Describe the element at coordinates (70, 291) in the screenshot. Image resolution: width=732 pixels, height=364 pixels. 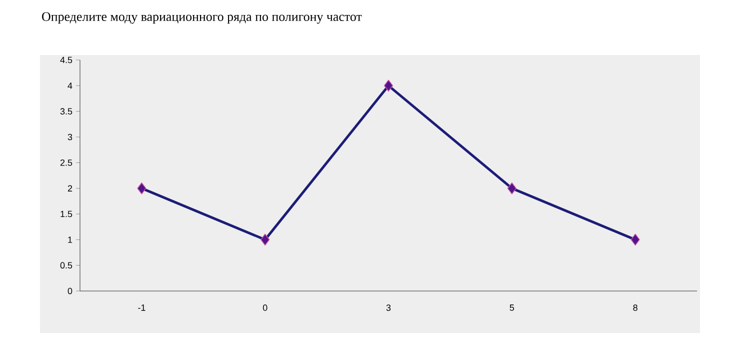
I see `y-tick-label: 0` at that location.